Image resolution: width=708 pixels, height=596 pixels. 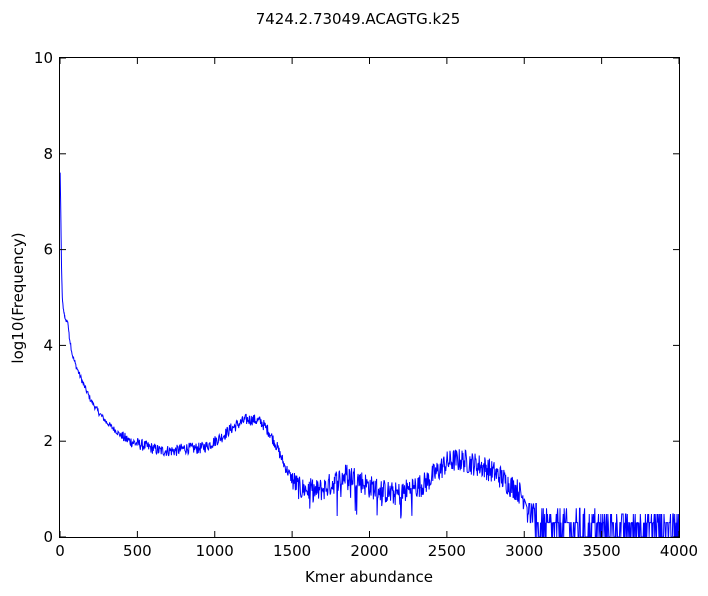 What do you see at coordinates (60, 551) in the screenshot?
I see `x-tick-label: 0` at bounding box center [60, 551].